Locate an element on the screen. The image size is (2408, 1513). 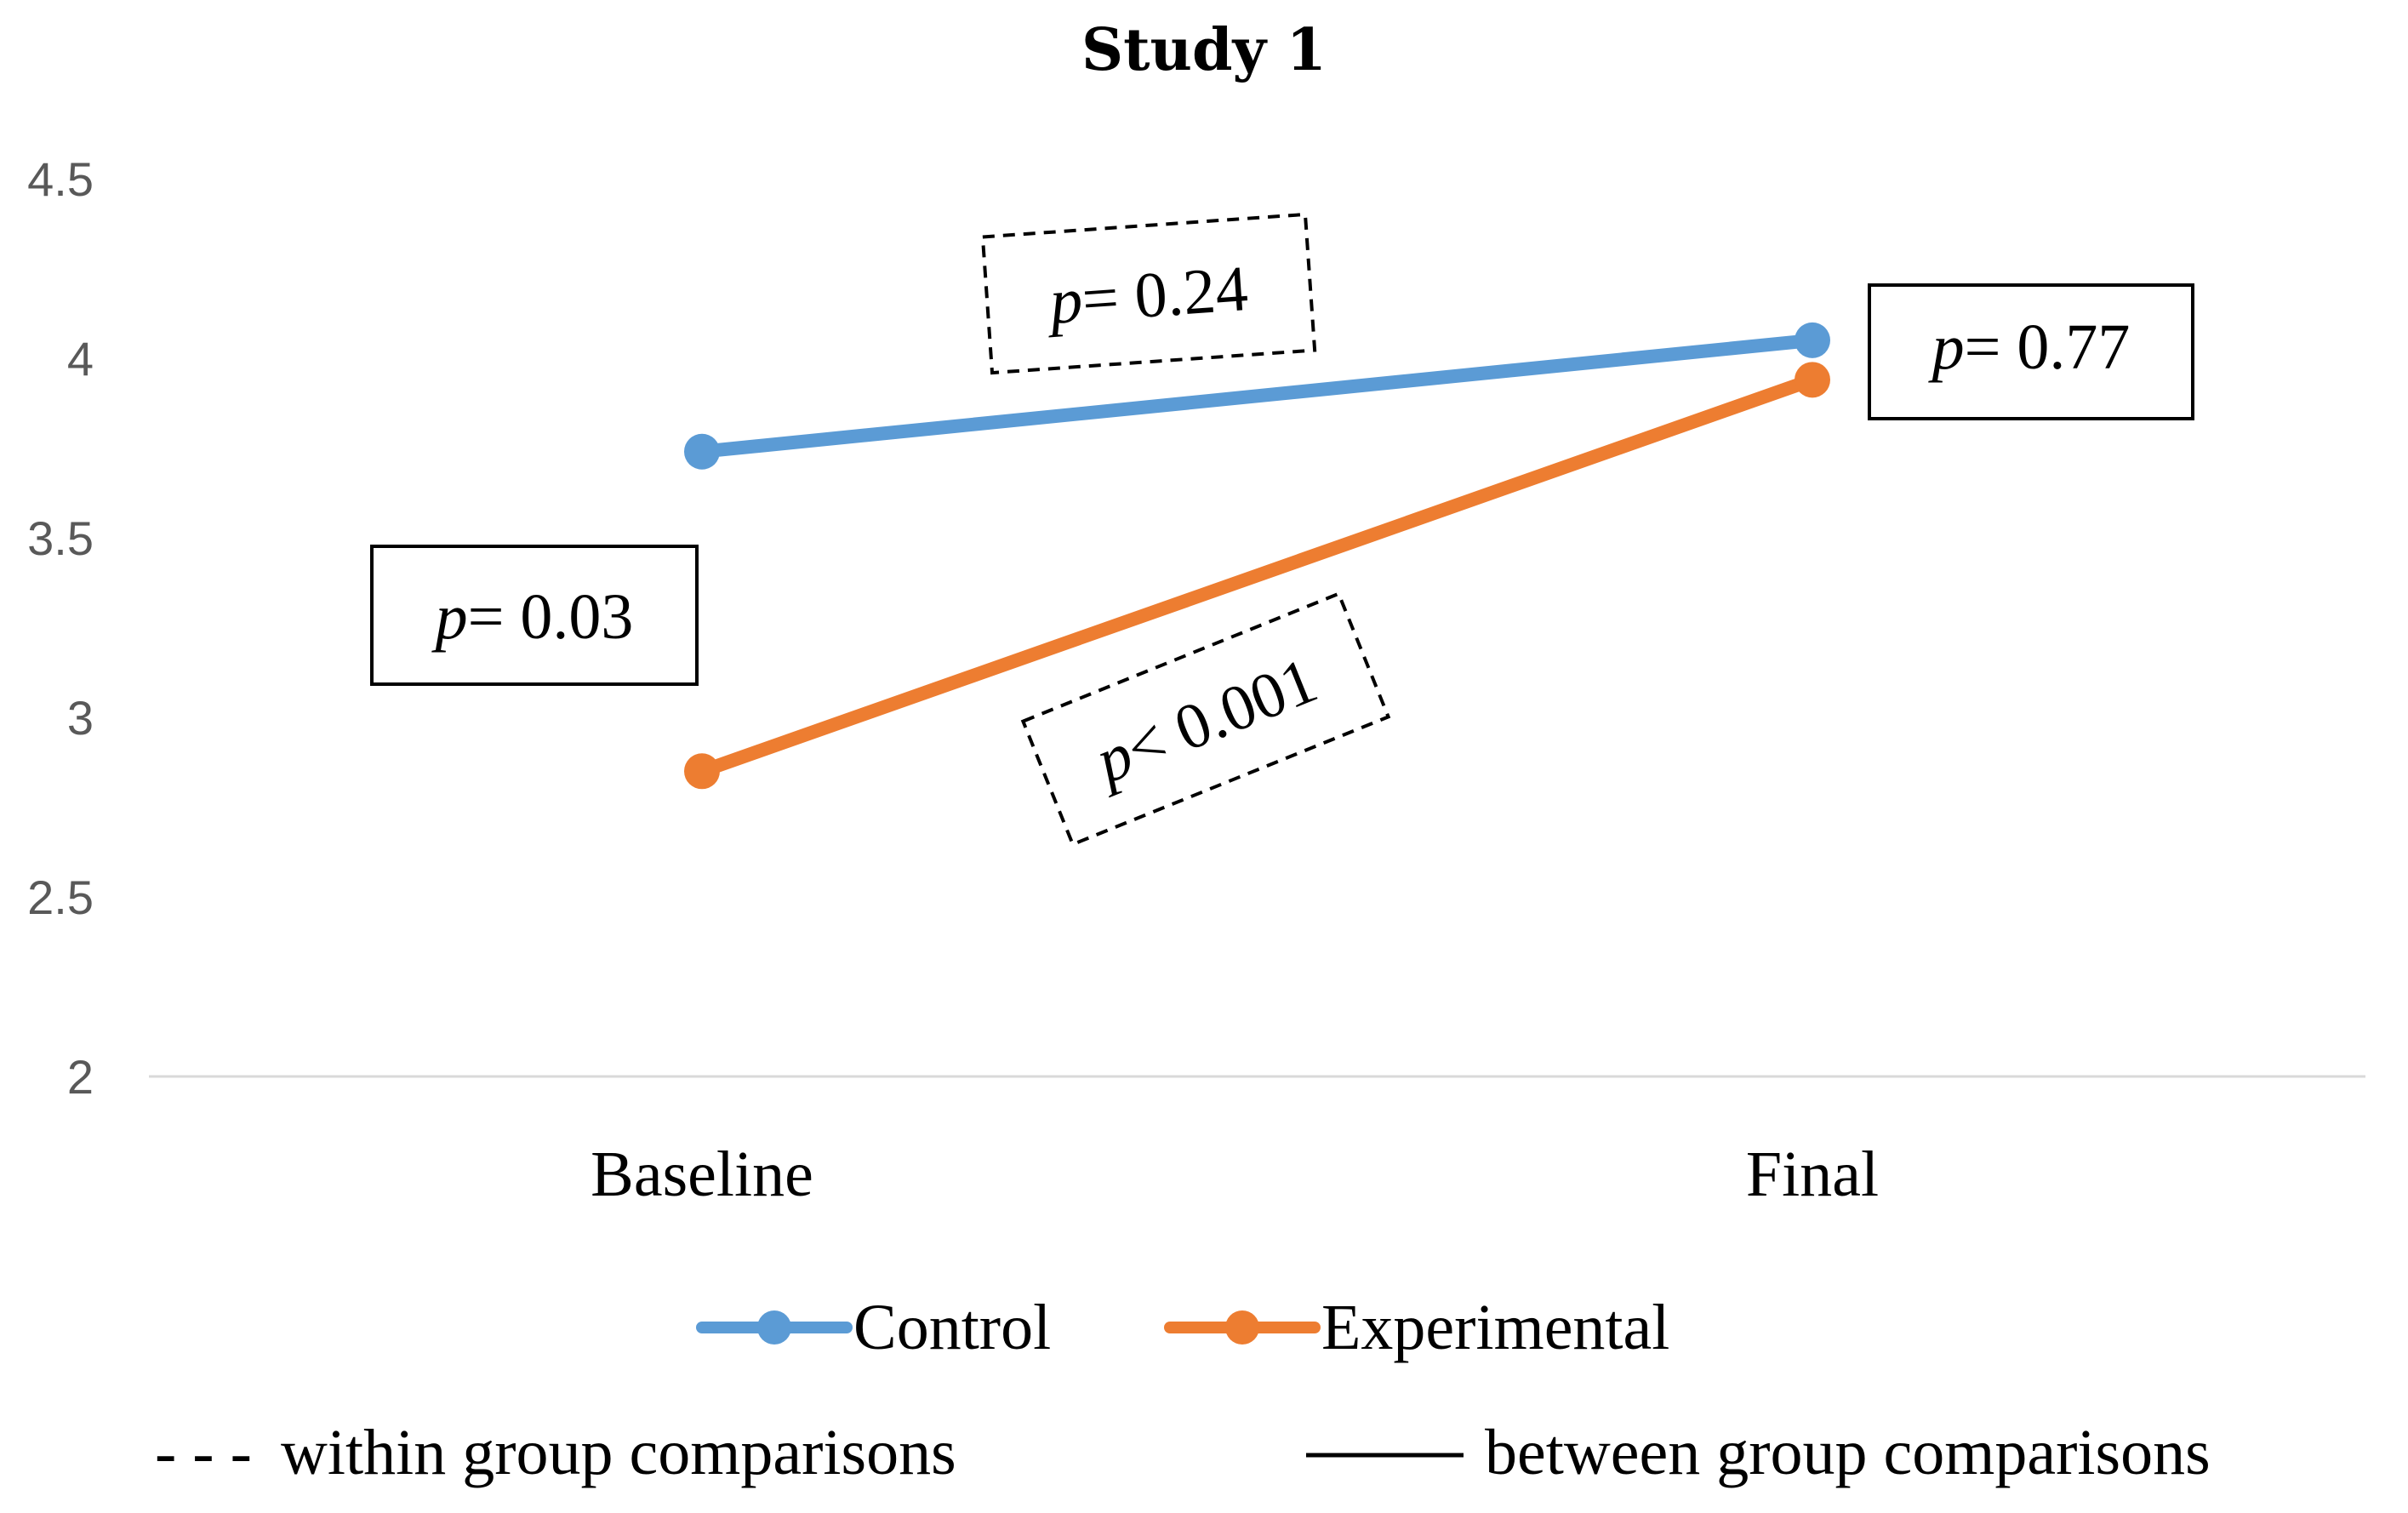
svg-text: p= 0.03 is located at coordinates (532, 617).